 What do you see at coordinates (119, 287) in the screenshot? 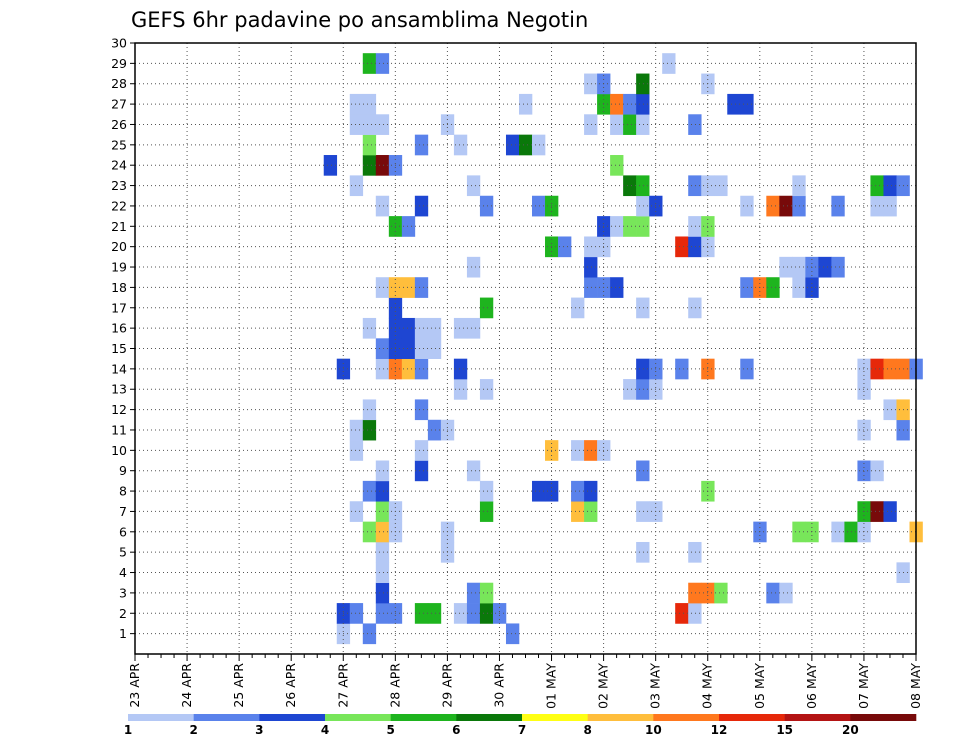
I see `y-tick-label: 18` at bounding box center [119, 287].